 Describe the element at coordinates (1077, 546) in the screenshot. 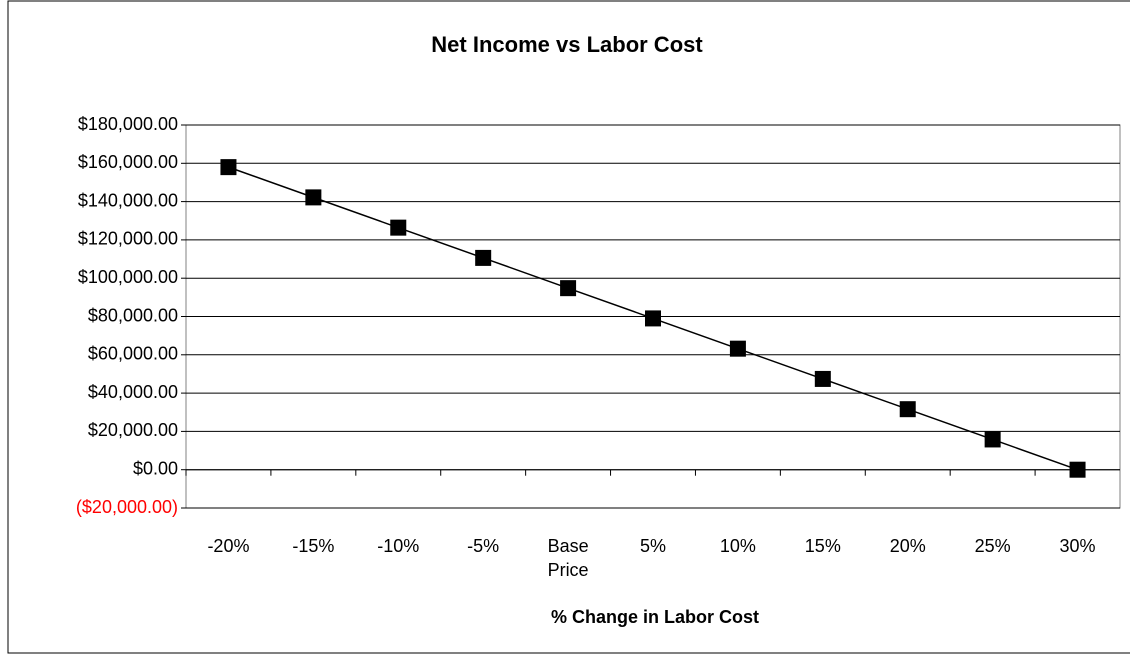

I see `x-tick-label: 30%` at that location.